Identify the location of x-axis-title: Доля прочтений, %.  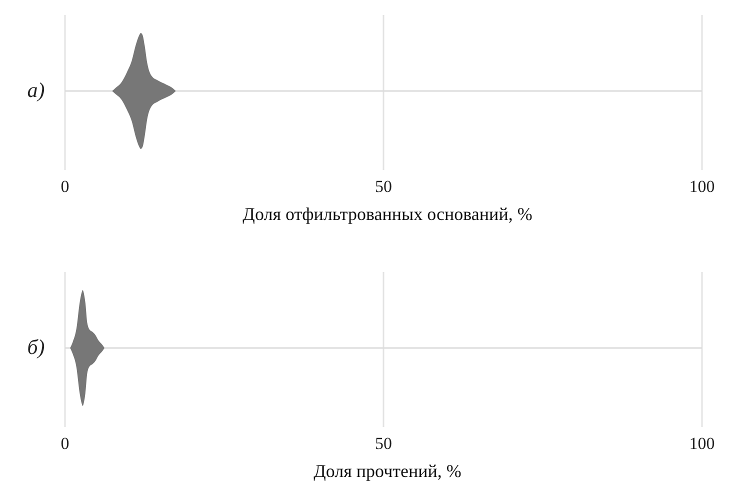
(388, 471).